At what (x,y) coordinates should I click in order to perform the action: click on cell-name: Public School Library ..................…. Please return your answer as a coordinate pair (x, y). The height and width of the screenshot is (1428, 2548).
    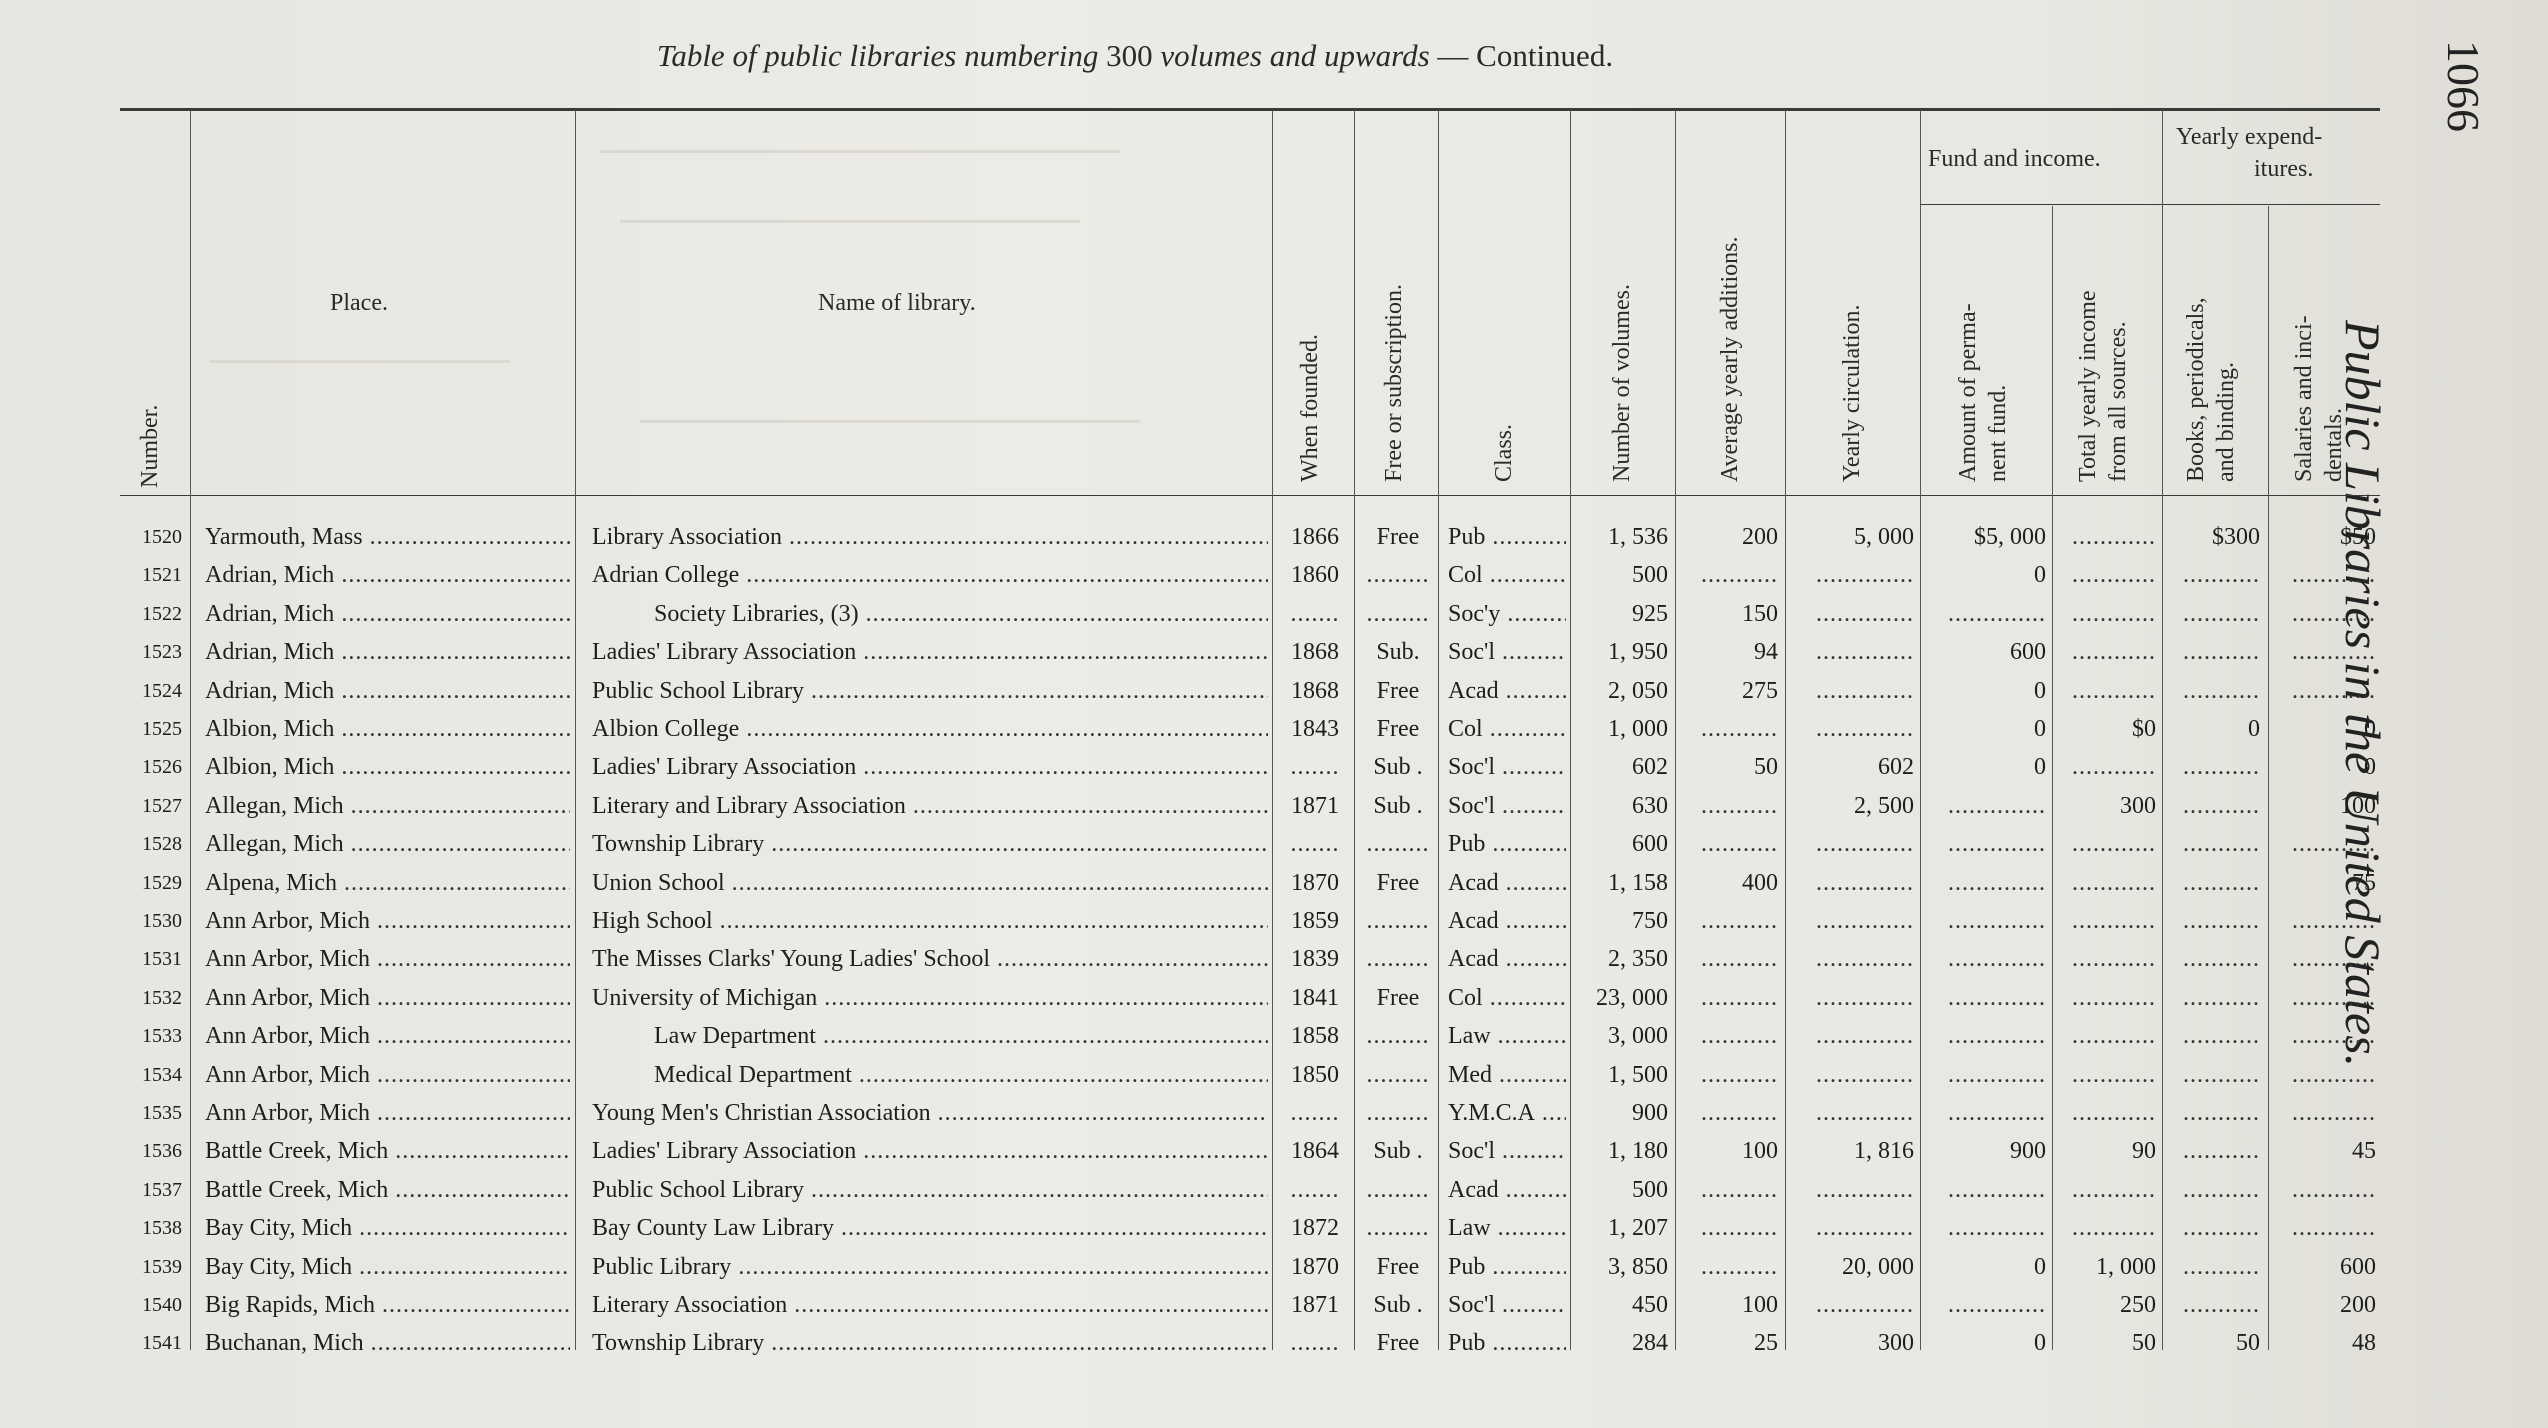
    Looking at the image, I should click on (930, 691).